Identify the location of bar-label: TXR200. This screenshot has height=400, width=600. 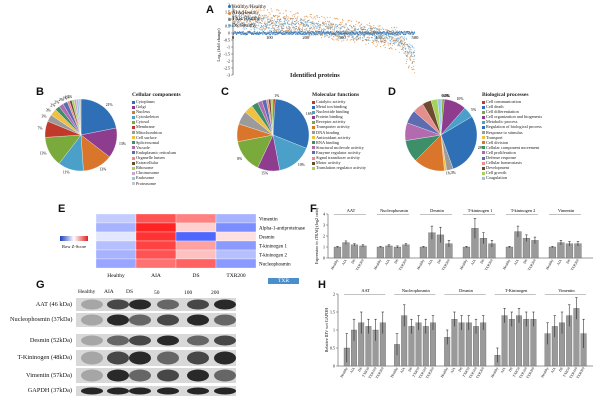
(446, 264).